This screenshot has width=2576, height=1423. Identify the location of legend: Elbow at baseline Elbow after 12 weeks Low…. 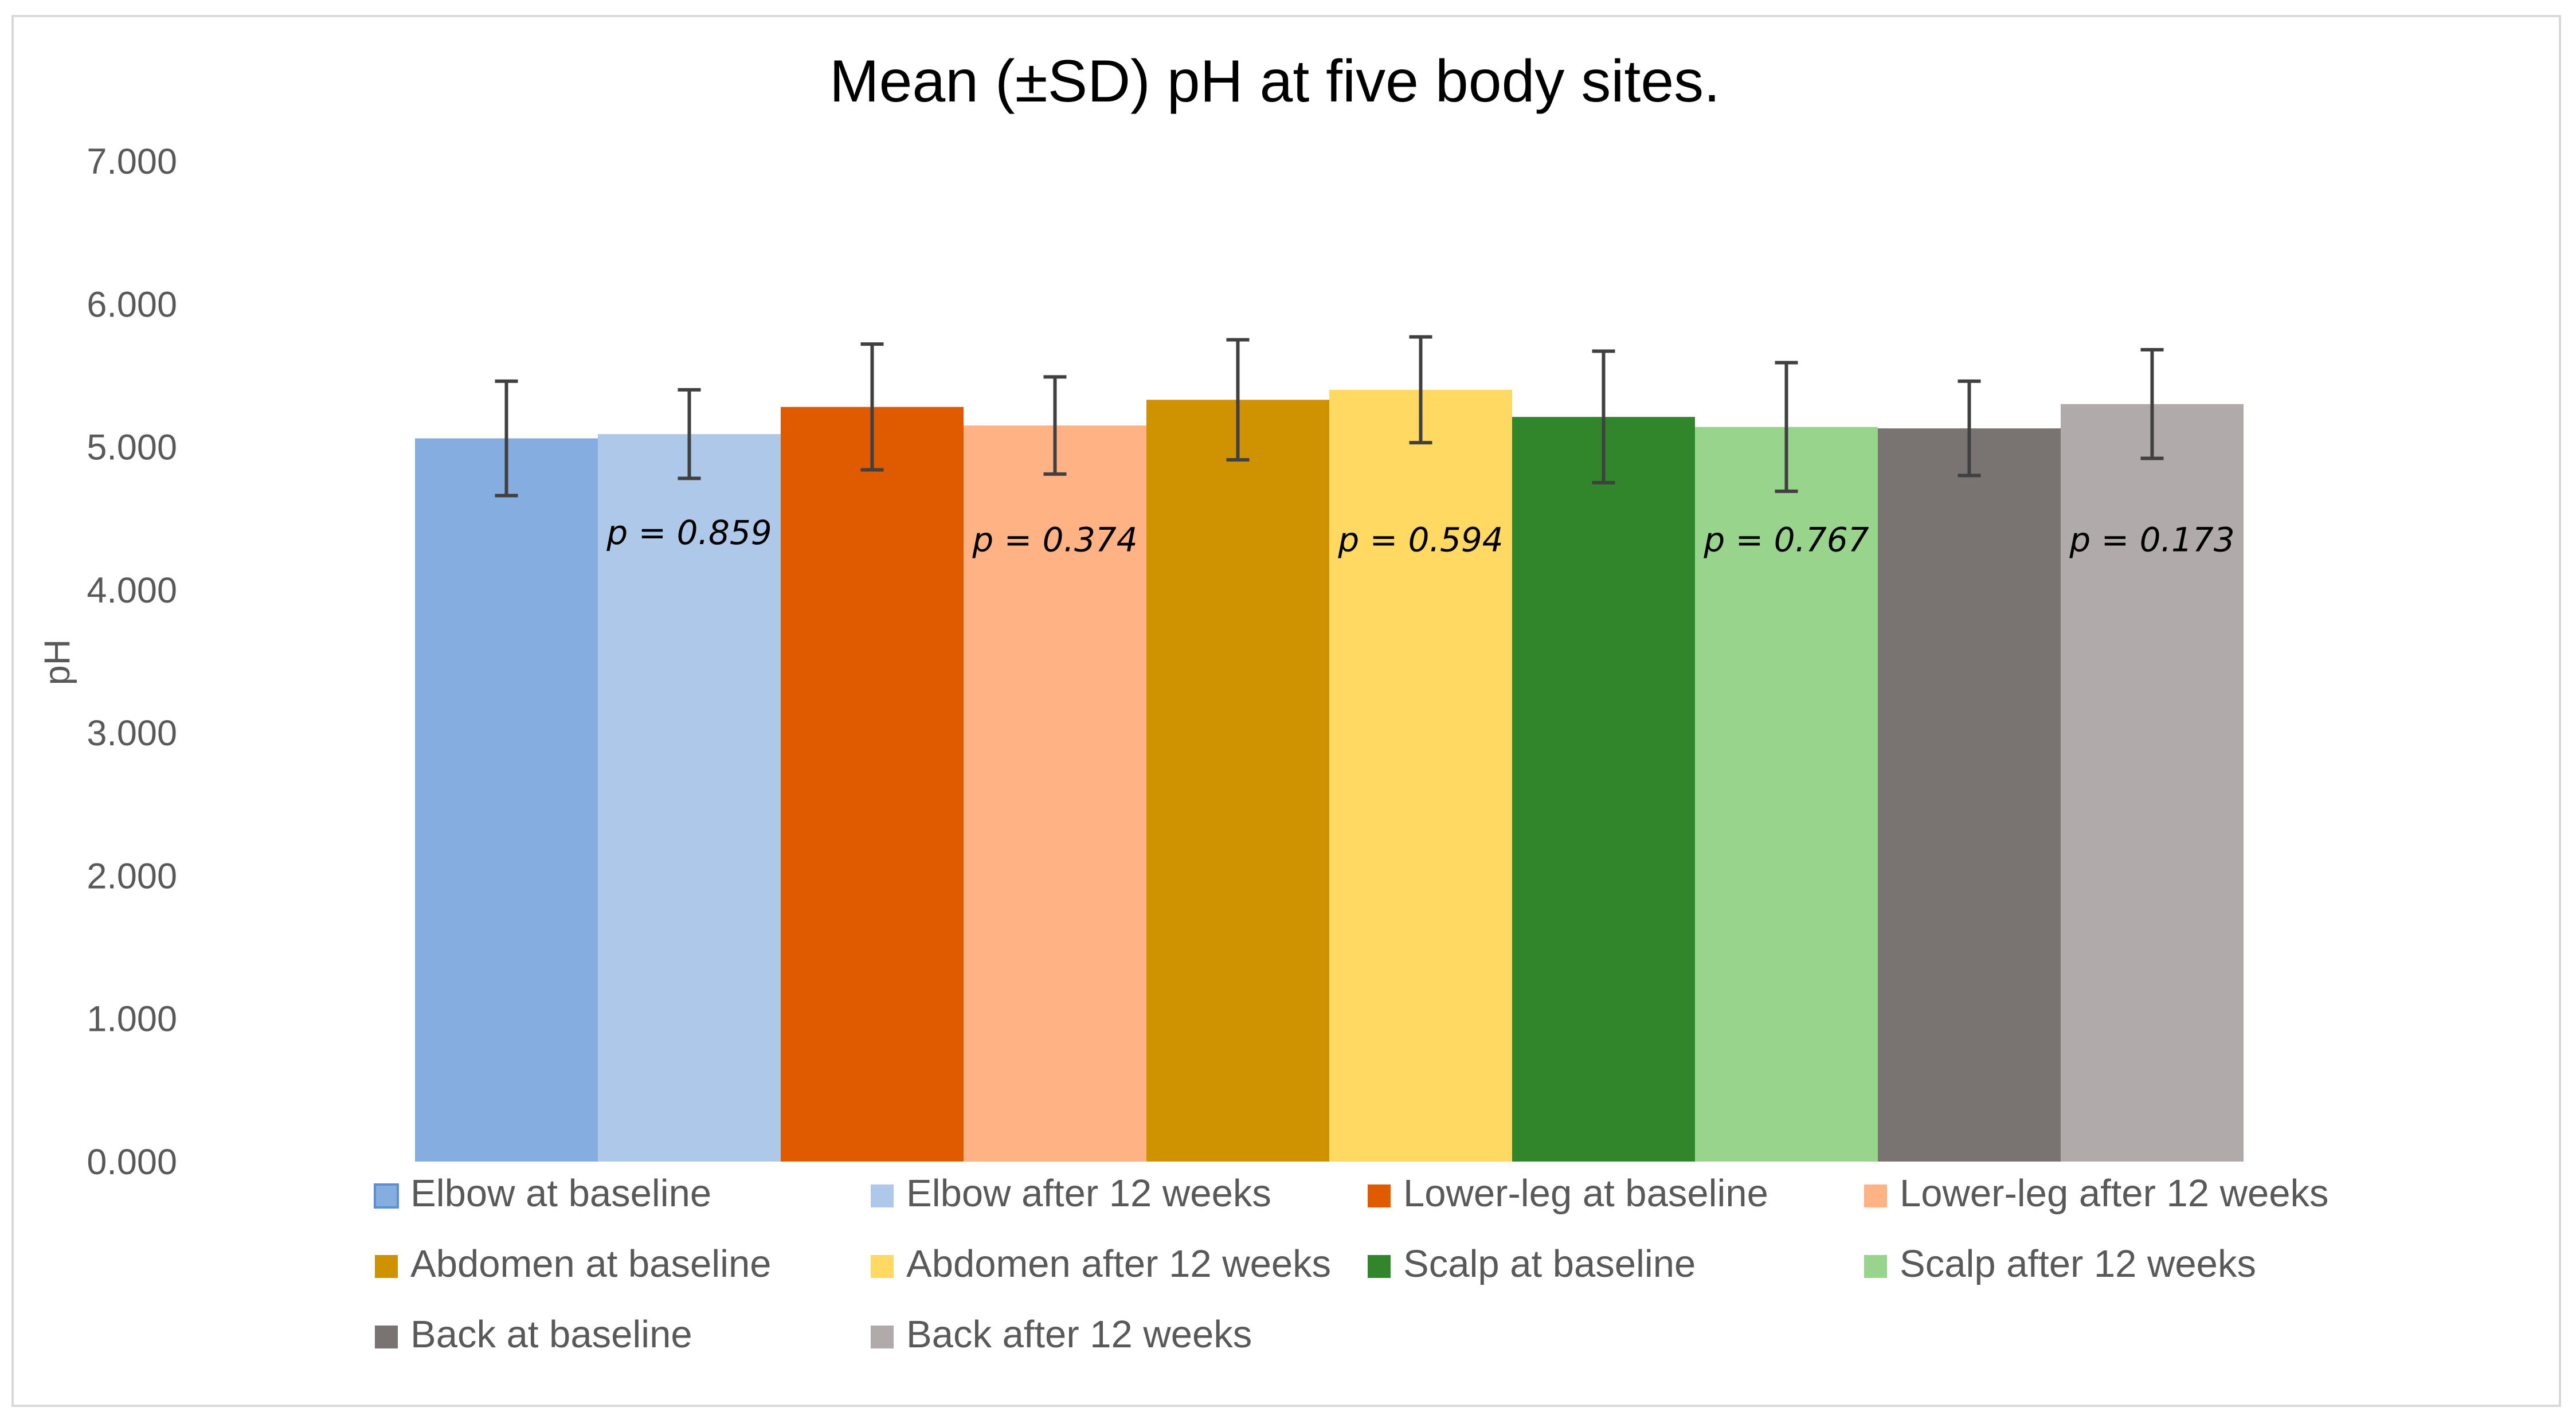
(1351, 1264).